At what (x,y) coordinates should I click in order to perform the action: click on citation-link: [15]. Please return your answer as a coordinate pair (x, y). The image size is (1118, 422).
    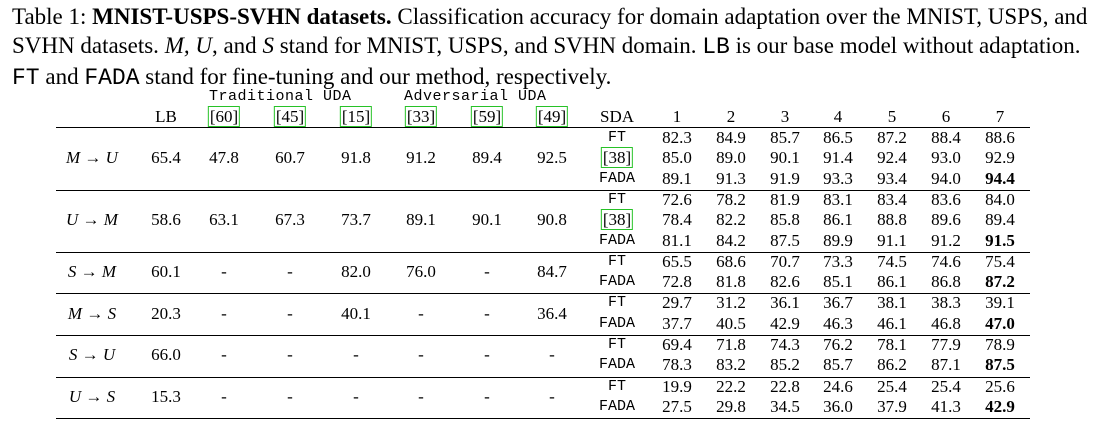
    Looking at the image, I should click on (356, 116).